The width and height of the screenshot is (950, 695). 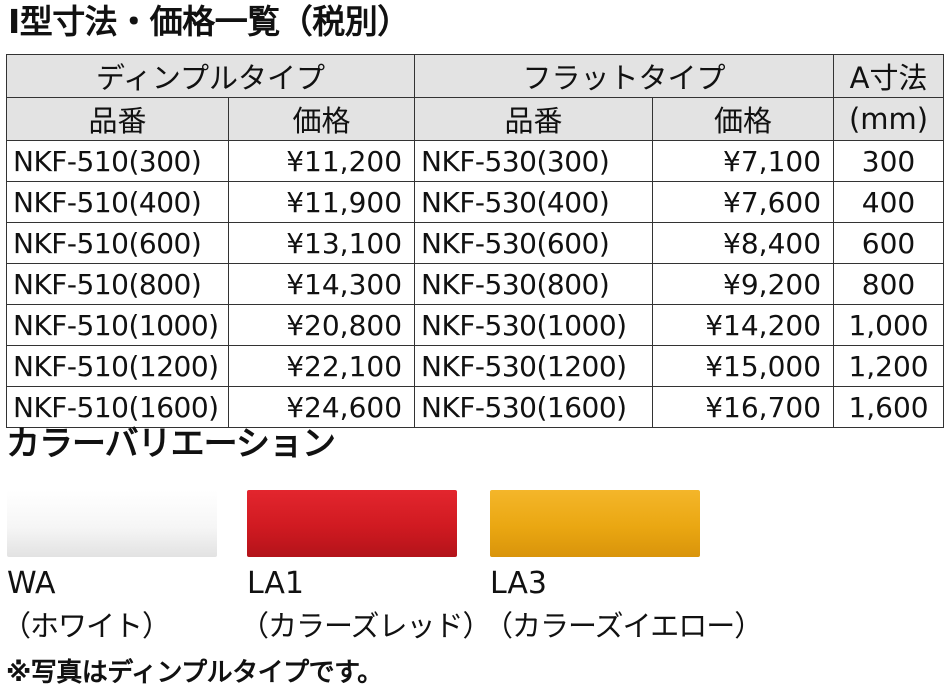 What do you see at coordinates (117, 325) in the screenshot?
I see `dimple-model-cell: NKF-510(1000)` at bounding box center [117, 325].